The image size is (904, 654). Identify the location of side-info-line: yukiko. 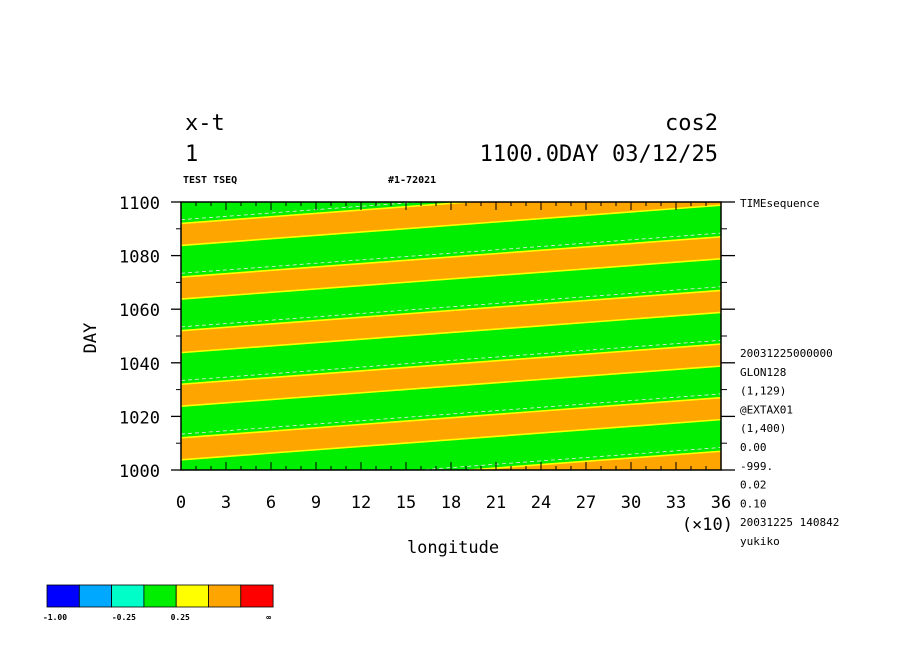
(760, 541).